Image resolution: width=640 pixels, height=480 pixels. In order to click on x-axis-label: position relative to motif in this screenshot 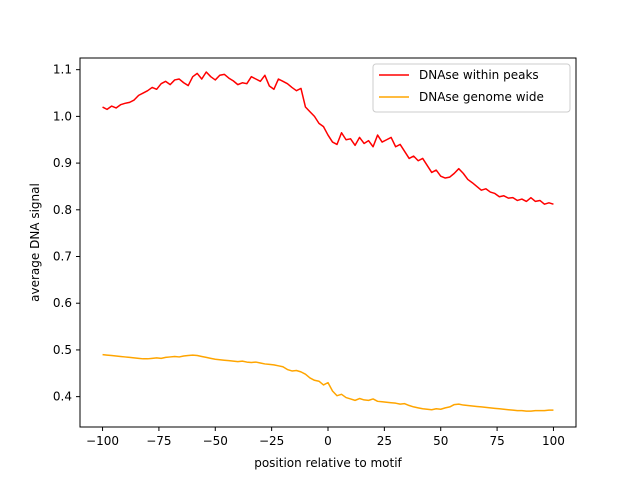, I will do `click(328, 463)`.